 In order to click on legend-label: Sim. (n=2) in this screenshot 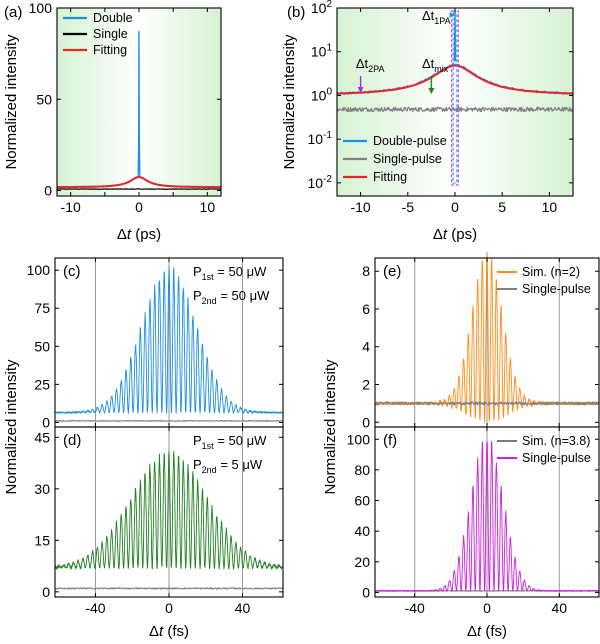, I will do `click(551, 272)`.